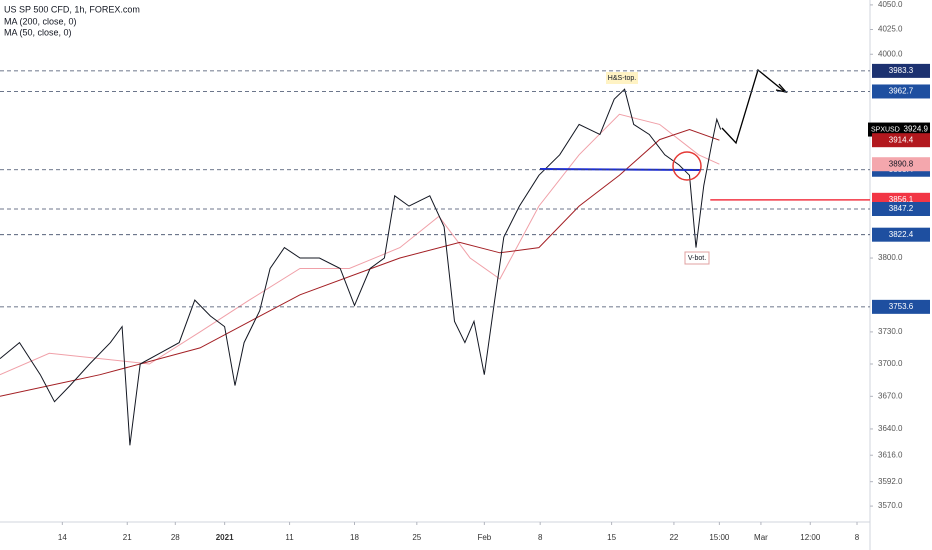 The image size is (932, 550). What do you see at coordinates (719, 537) in the screenshot?
I see `x-tick-label: 15:00` at bounding box center [719, 537].